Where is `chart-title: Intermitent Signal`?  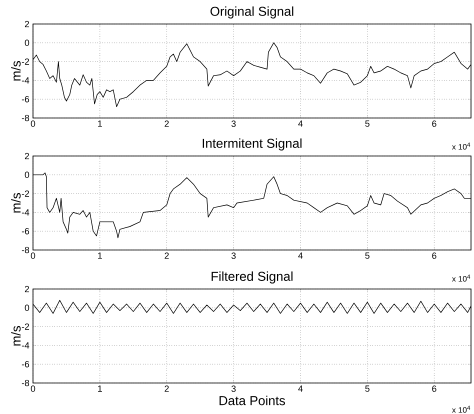 chart-title: Intermitent Signal is located at coordinates (252, 144).